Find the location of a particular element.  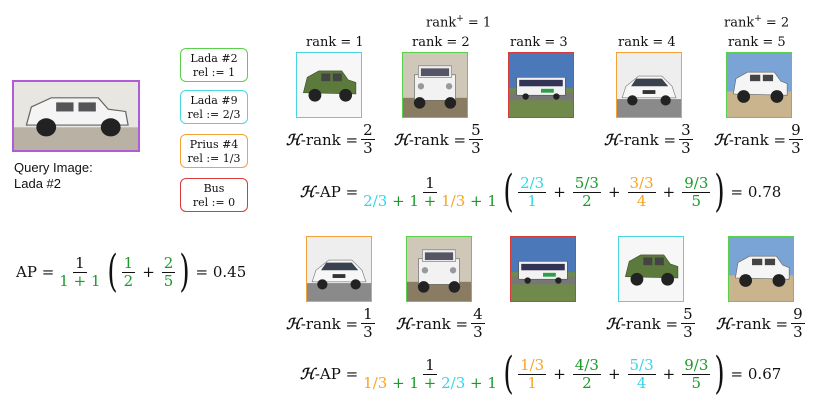

legend-bus: Bus rel := 0 is located at coordinates (214, 195).